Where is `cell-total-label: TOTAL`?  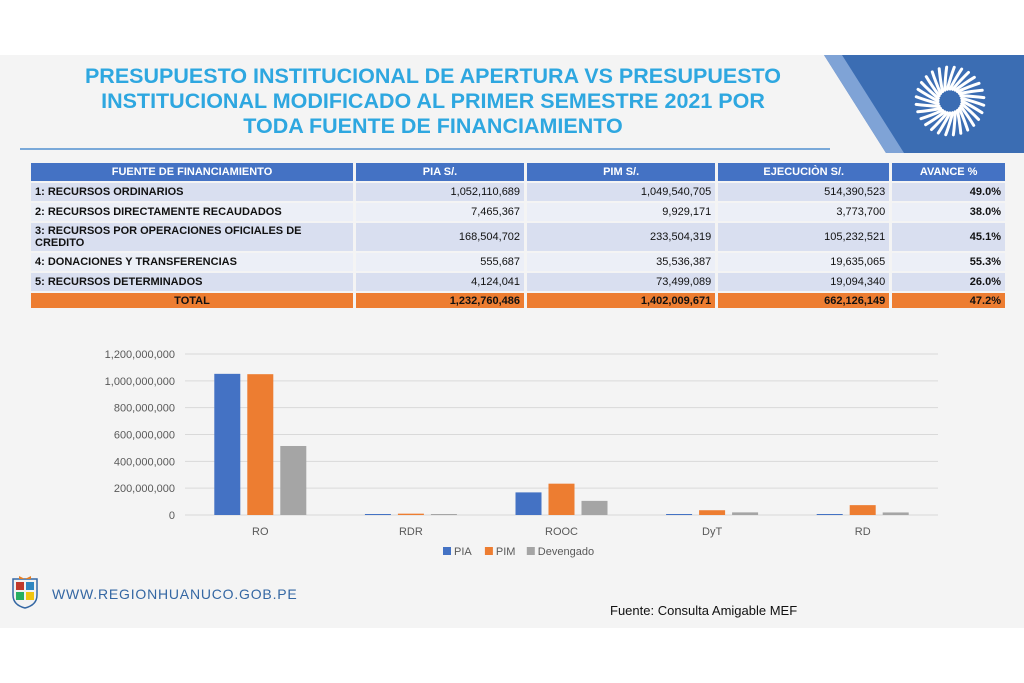
cell-total-label: TOTAL is located at coordinates (192, 300).